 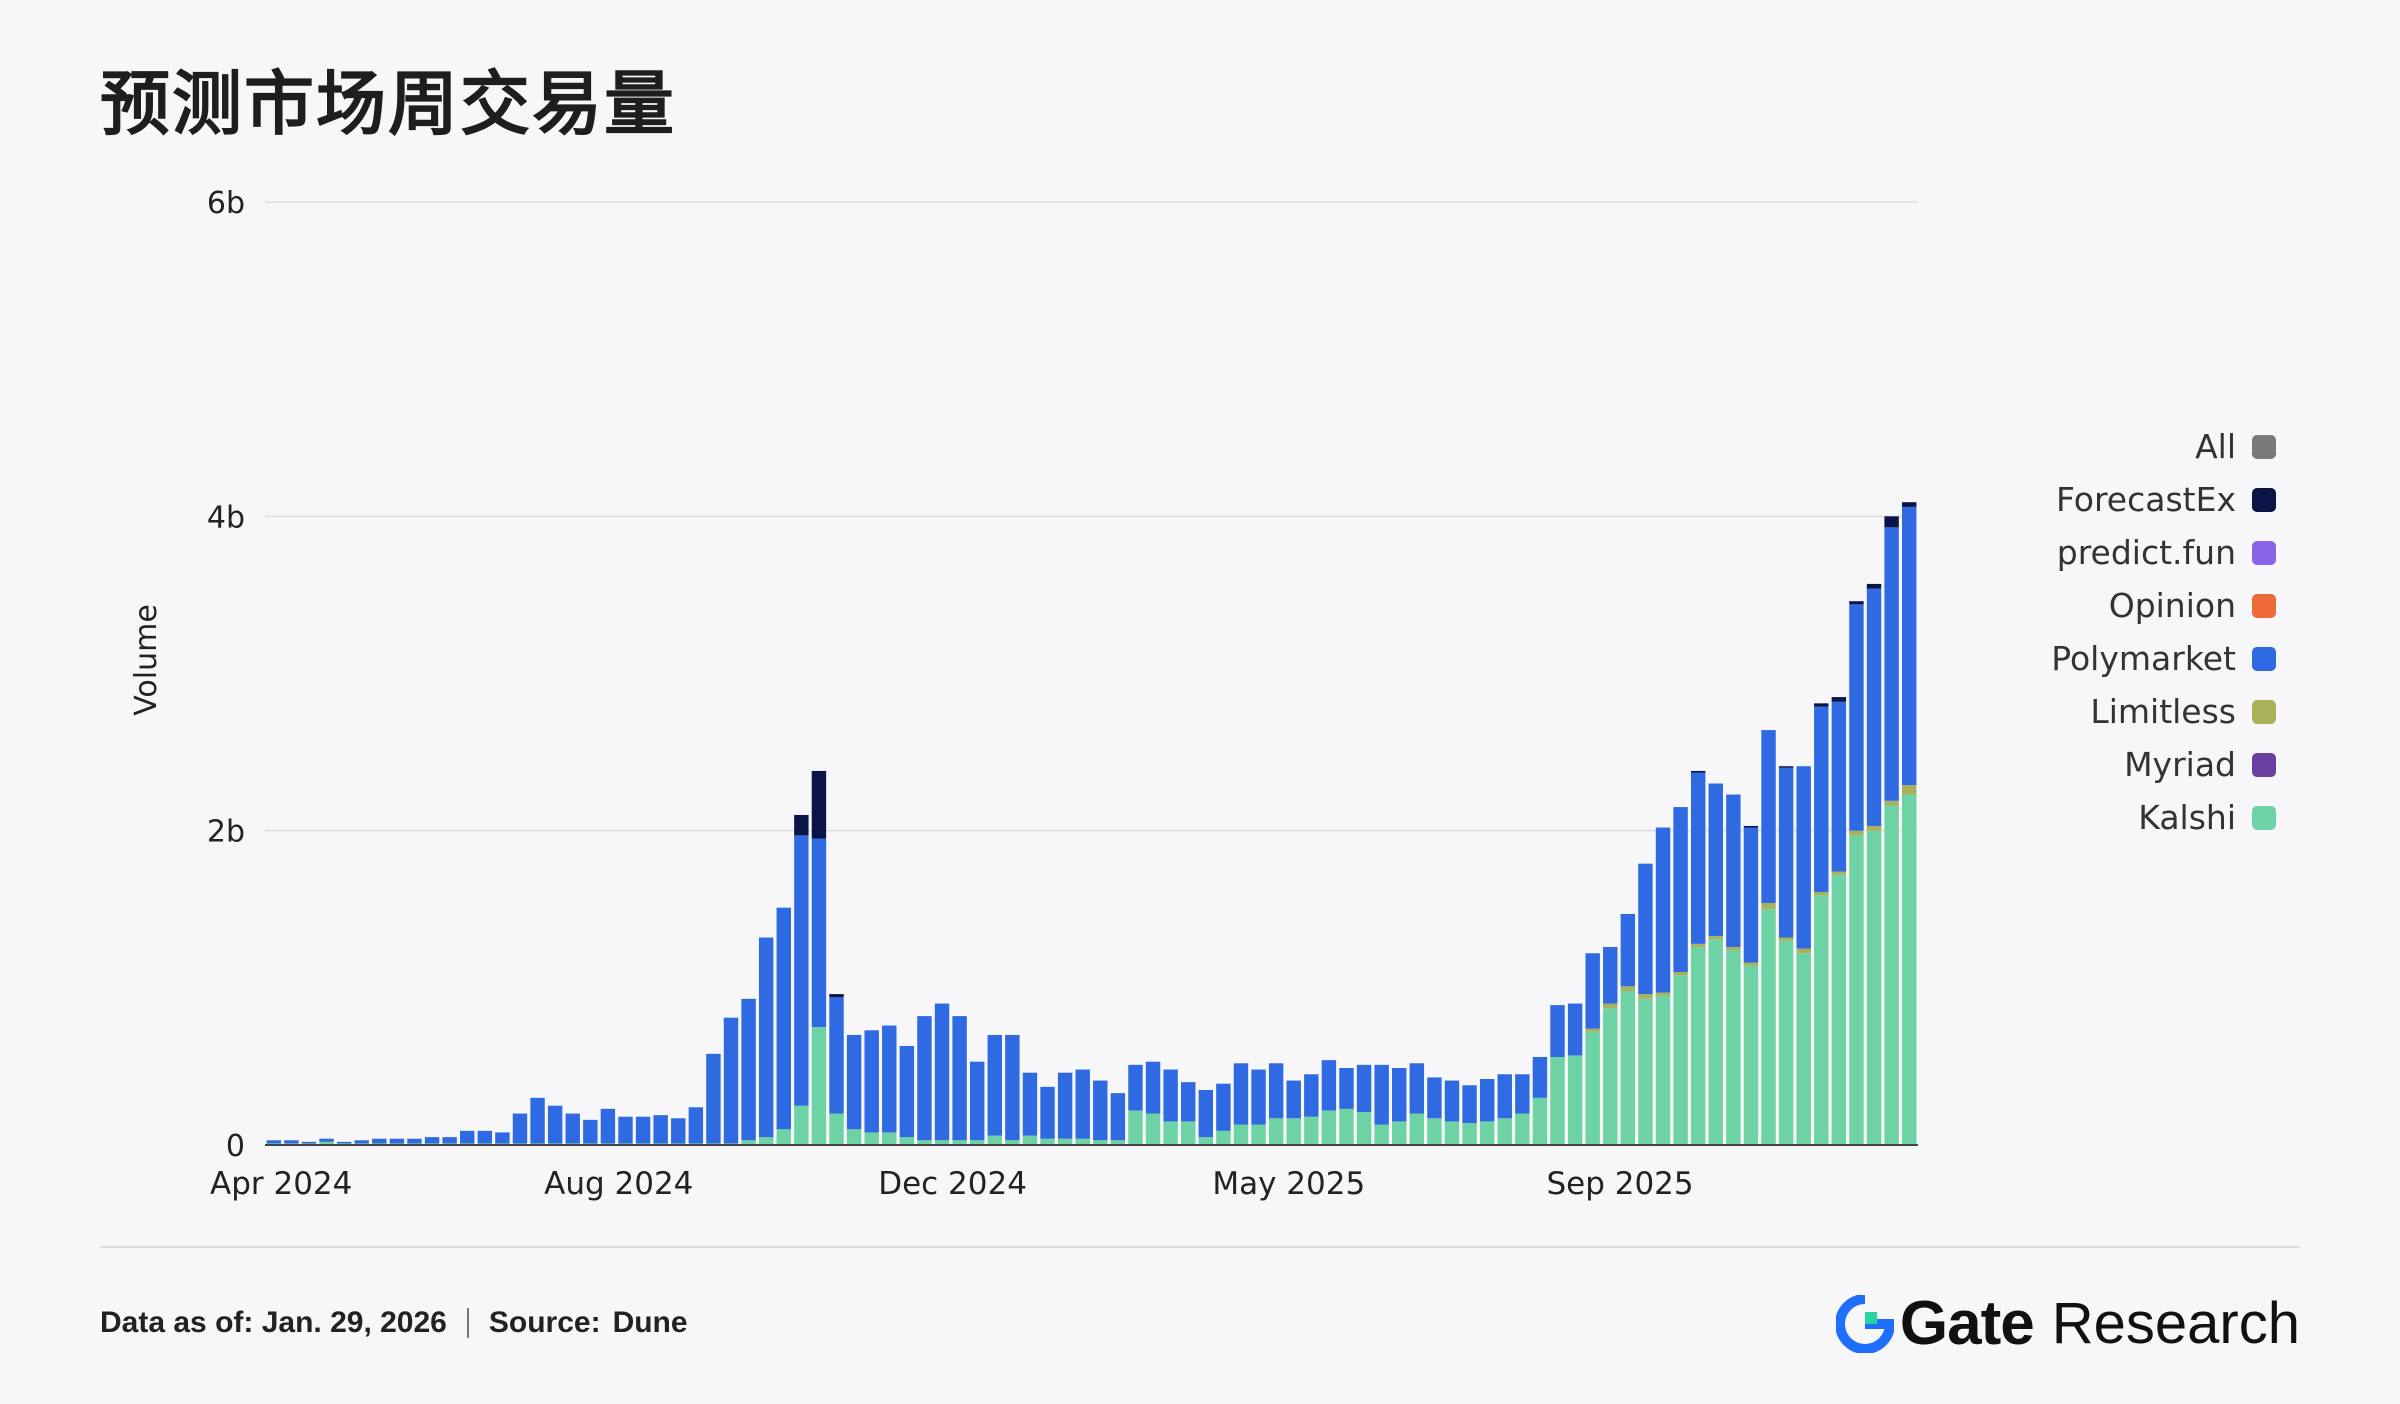 What do you see at coordinates (2163, 658) in the screenshot?
I see `legend-item: Polymarket` at bounding box center [2163, 658].